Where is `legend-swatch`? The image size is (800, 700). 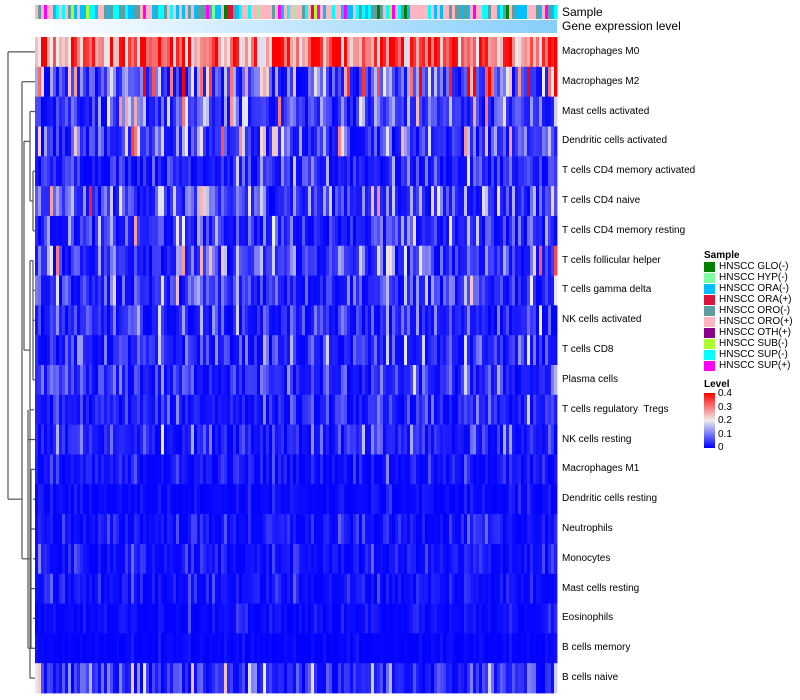 legend-swatch is located at coordinates (709, 299).